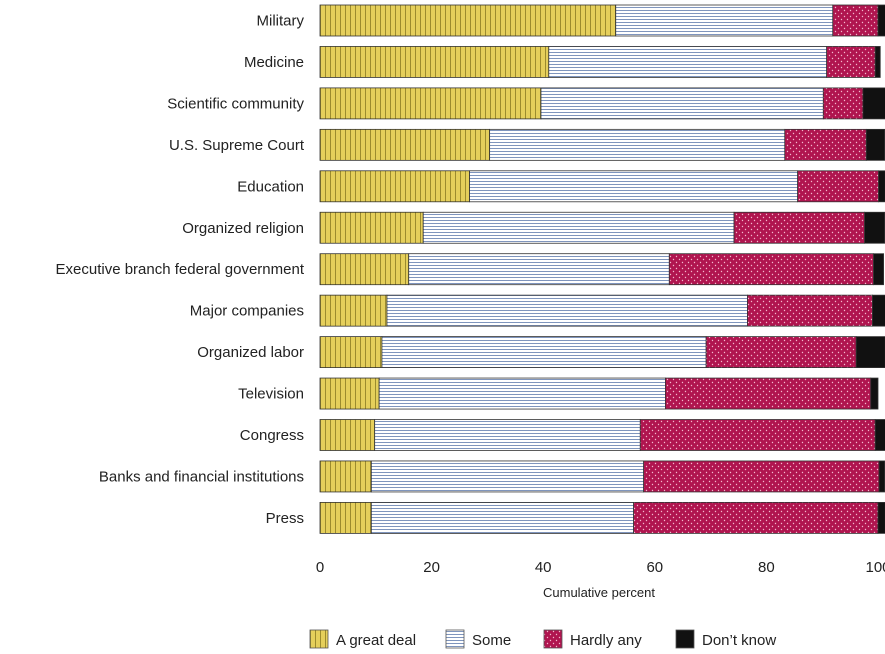 Image resolution: width=885 pixels, height=654 pixels. Describe the element at coordinates (881, 20) in the screenshot. I see `bar-segment-military-don-t-know` at that location.